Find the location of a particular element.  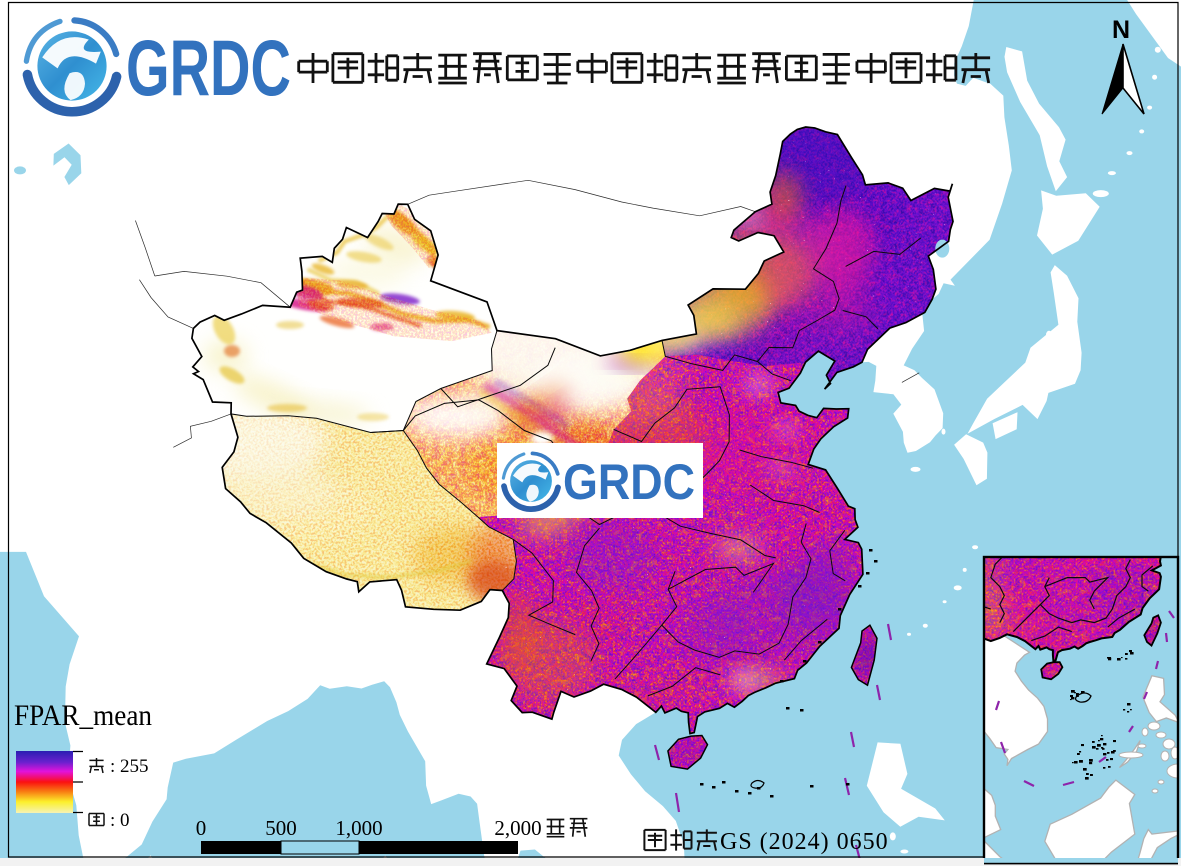

svg-text: 0 is located at coordinates (201, 828).